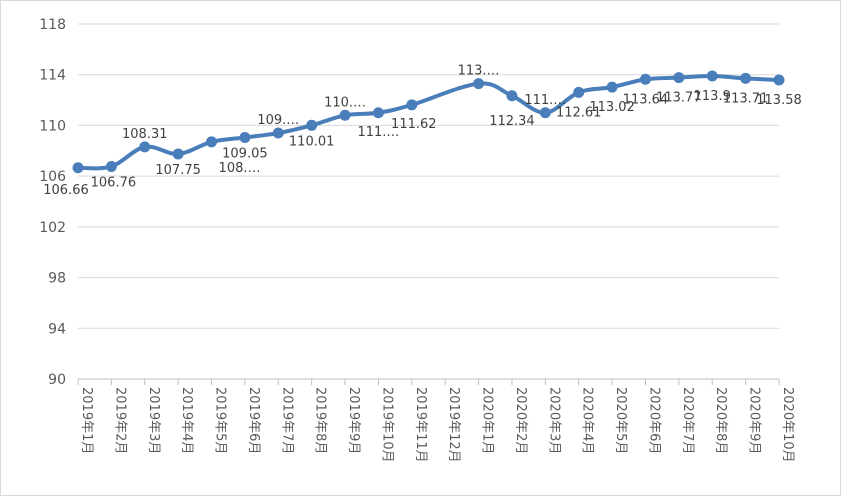 Image resolution: width=841 pixels, height=496 pixels. What do you see at coordinates (52, 177) in the screenshot?
I see `y-tick-label: 106` at bounding box center [52, 177].